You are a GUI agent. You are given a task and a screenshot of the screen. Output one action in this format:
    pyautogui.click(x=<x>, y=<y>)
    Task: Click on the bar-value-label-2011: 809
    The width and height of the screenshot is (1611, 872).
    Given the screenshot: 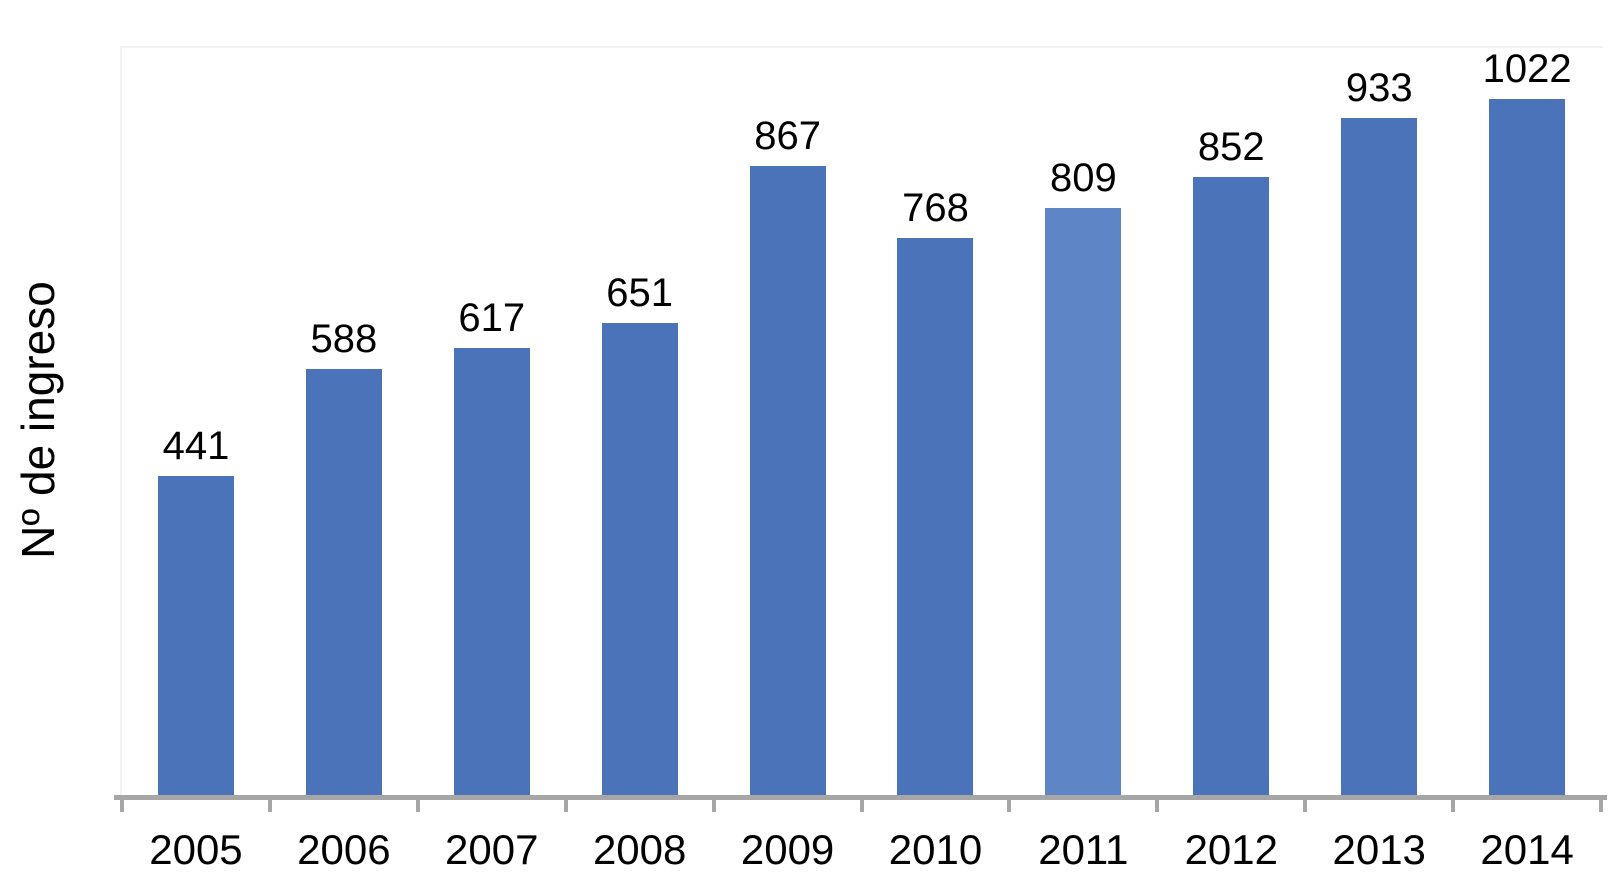 What is the action you would take?
    pyautogui.click(x=1083, y=178)
    